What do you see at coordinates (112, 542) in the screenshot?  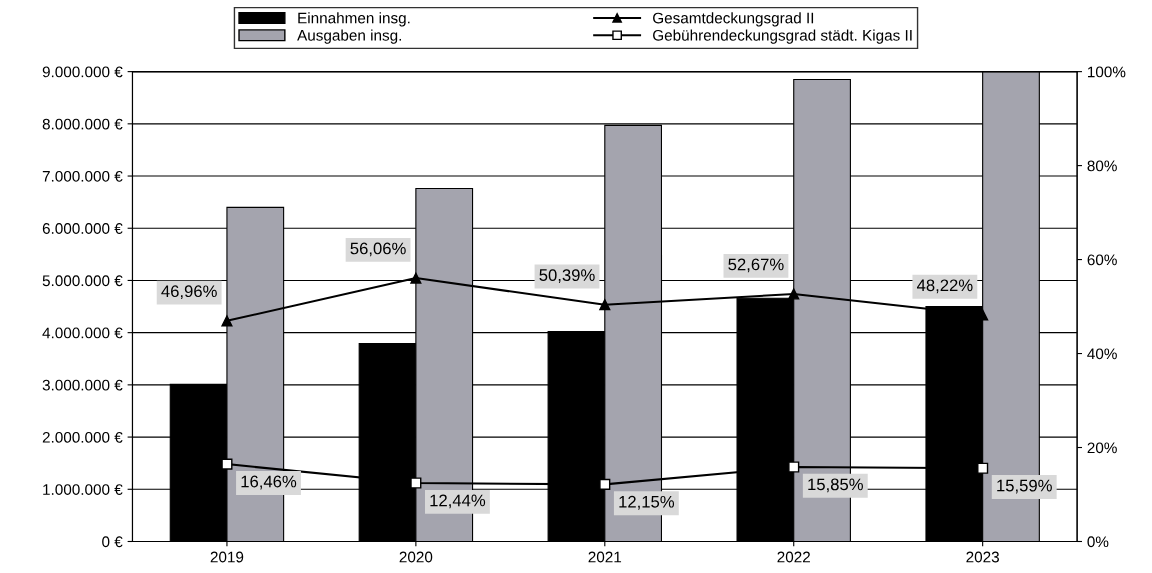 I see `y-tick-label: 0 €` at bounding box center [112, 542].